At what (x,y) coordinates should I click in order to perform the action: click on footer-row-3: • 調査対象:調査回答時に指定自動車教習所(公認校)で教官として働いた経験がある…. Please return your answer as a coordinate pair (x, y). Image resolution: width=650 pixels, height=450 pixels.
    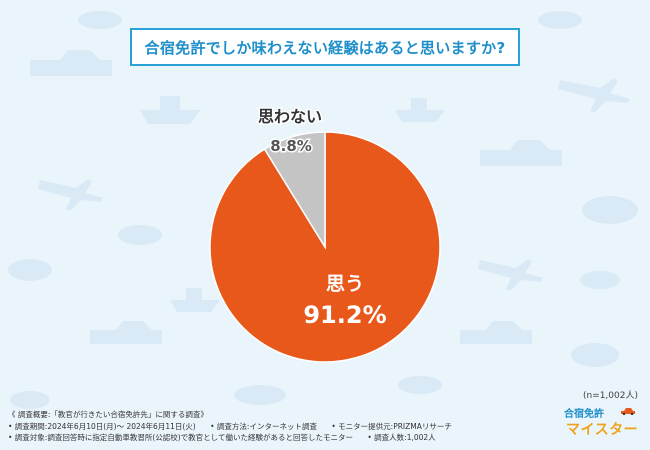
    Looking at the image, I should click on (236, 438).